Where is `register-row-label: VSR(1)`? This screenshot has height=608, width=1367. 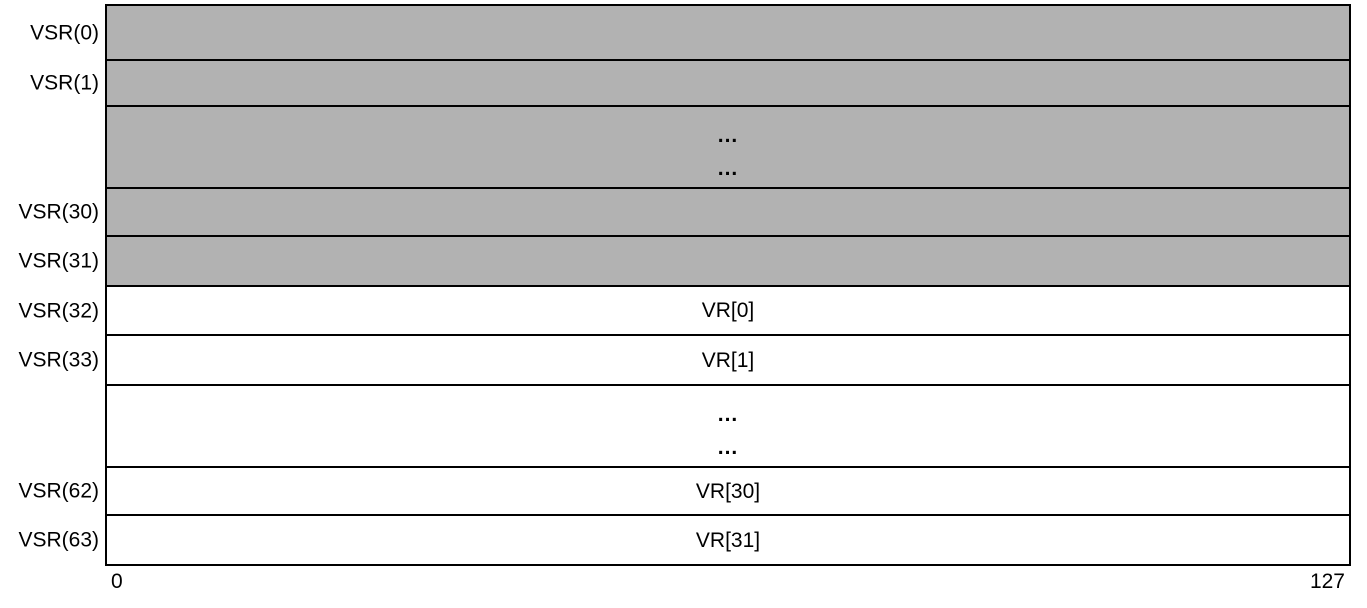
register-row-label: VSR(1) is located at coordinates (64, 83).